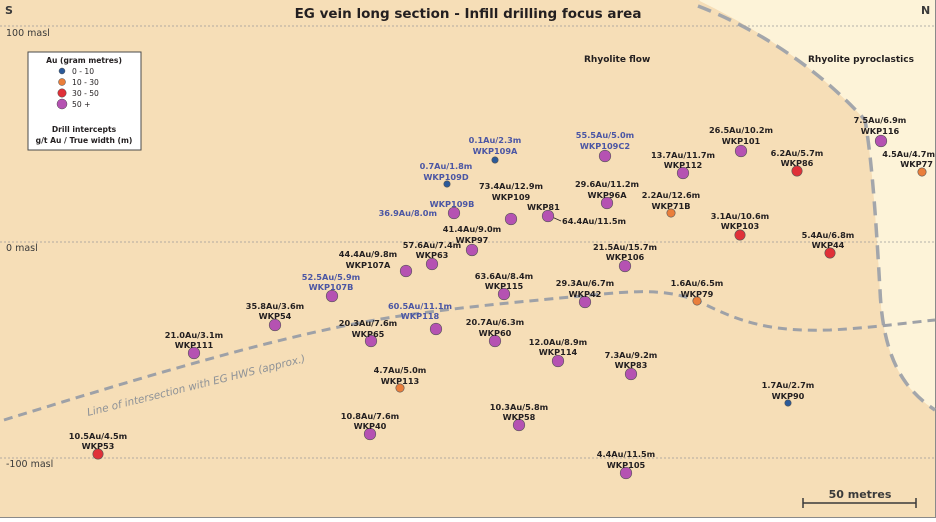 This screenshot has width=936, height=522. What do you see at coordinates (607, 195) in the screenshot?
I see `hole-id-label: WKP96A` at bounding box center [607, 195].